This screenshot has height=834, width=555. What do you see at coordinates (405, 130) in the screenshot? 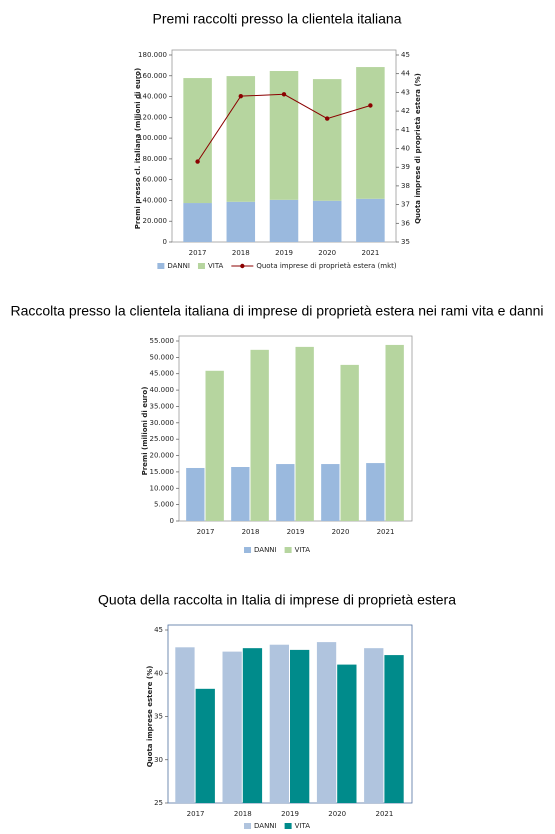
I see `y2-tick-label: 41` at bounding box center [405, 130].